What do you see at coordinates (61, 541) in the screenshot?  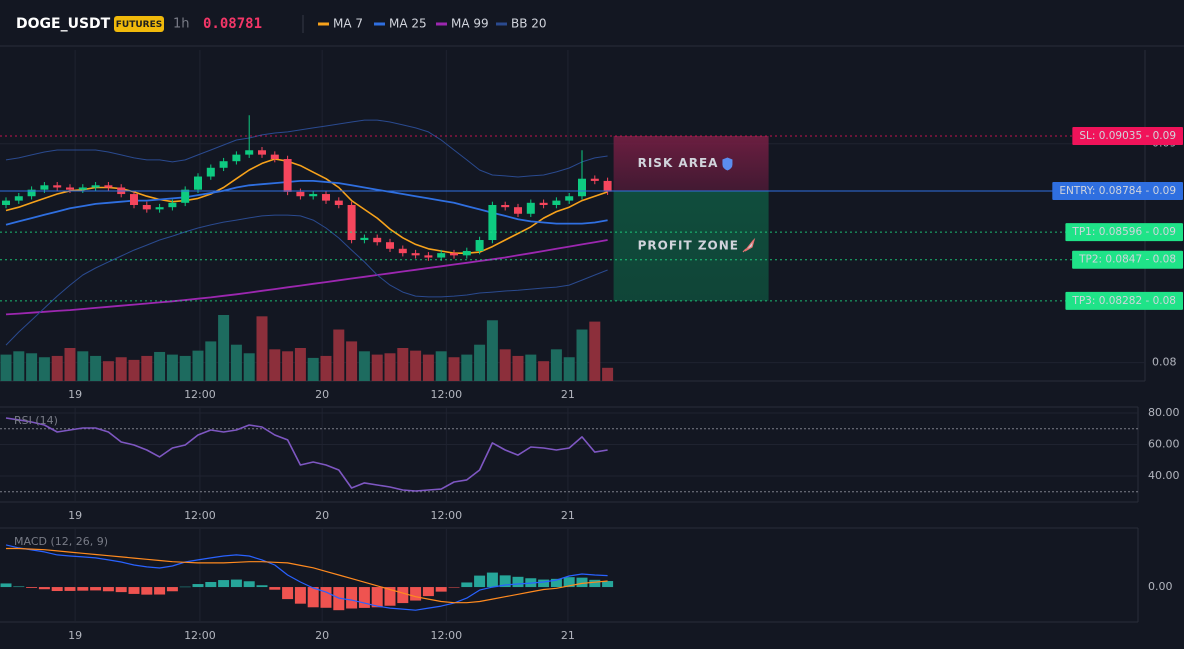 I see `panel-title: MACD (12, 26, 9)` at bounding box center [61, 541].